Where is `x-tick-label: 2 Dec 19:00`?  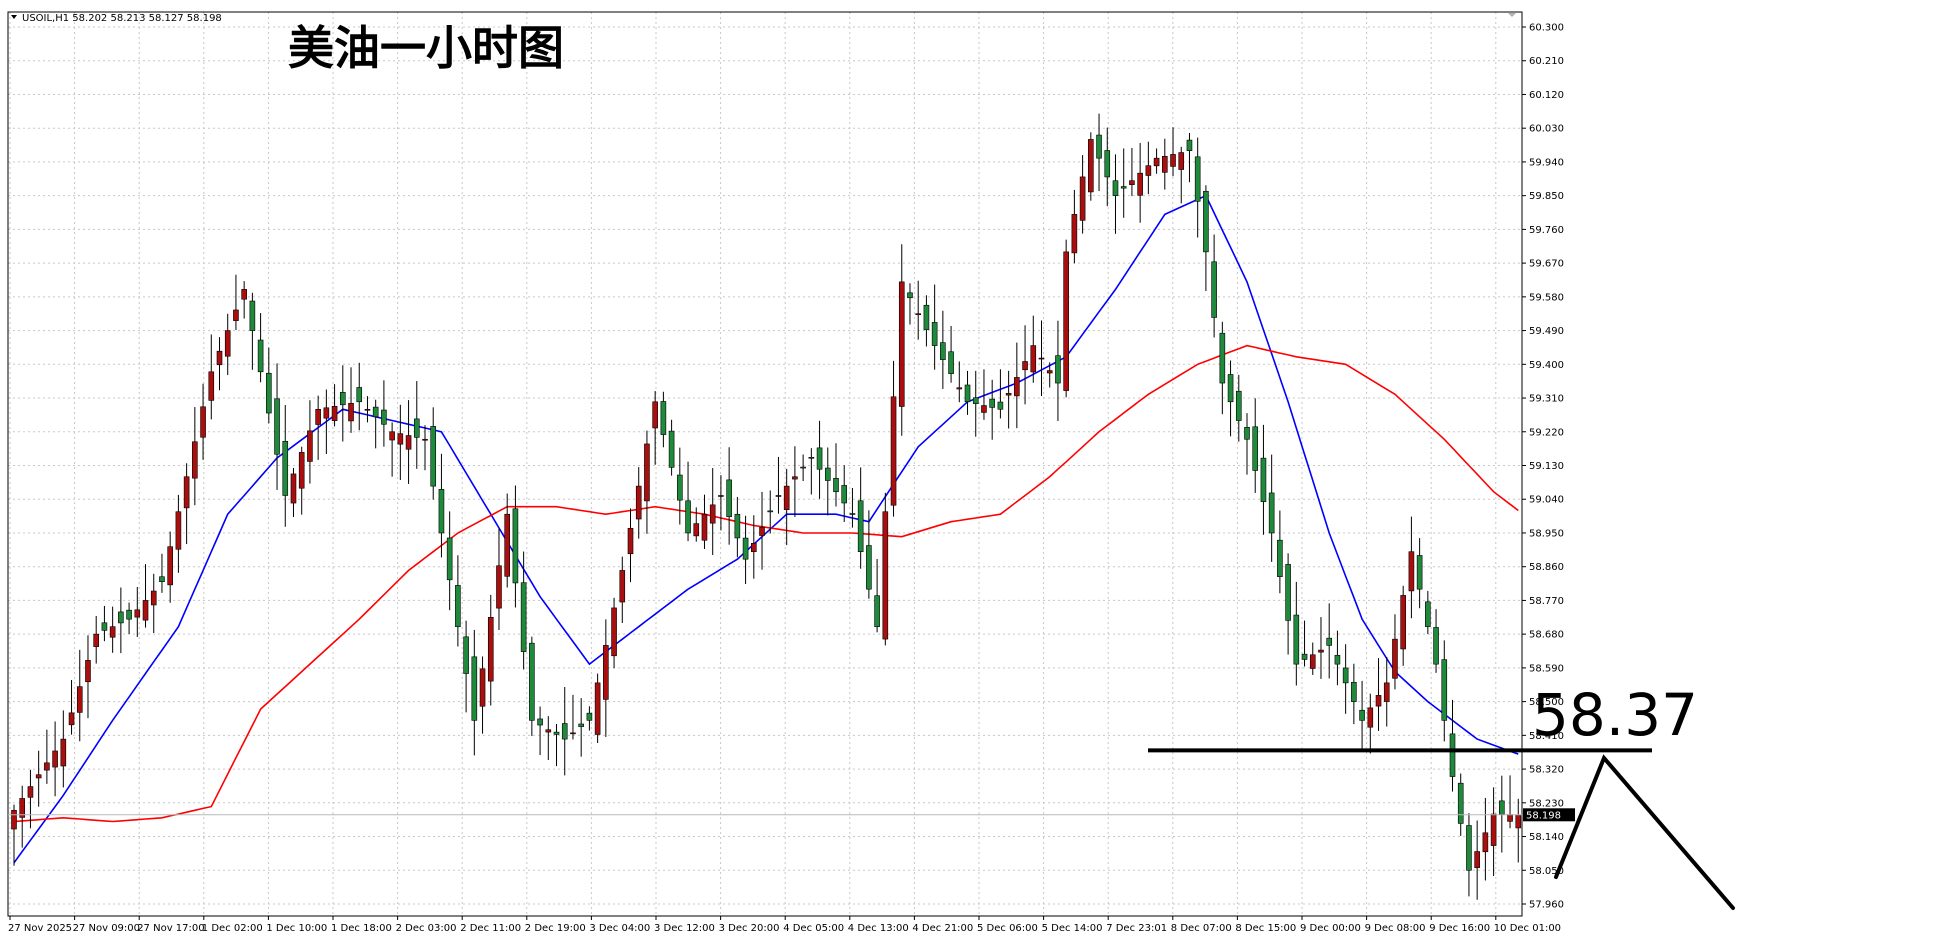
x-tick-label: 2 Dec 19:00 is located at coordinates (555, 928).